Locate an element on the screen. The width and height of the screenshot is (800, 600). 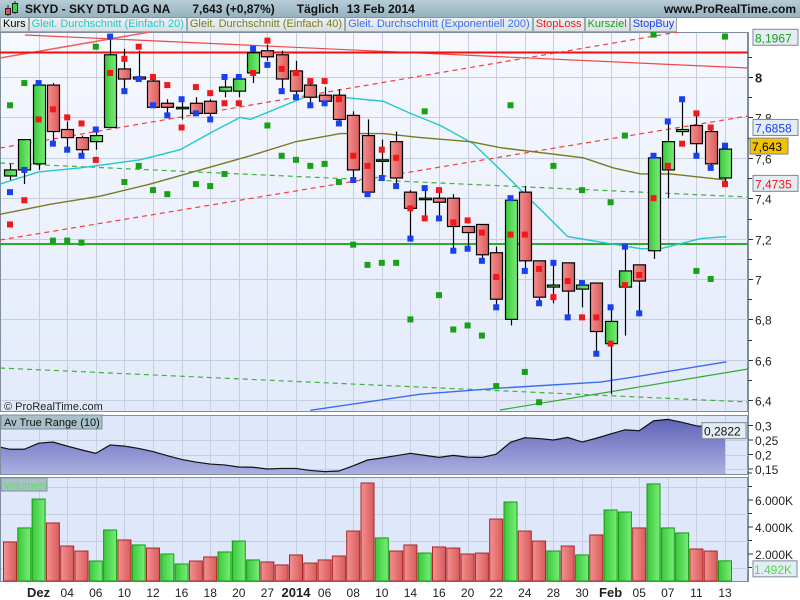
price-label-box is located at coordinates (775, 37).